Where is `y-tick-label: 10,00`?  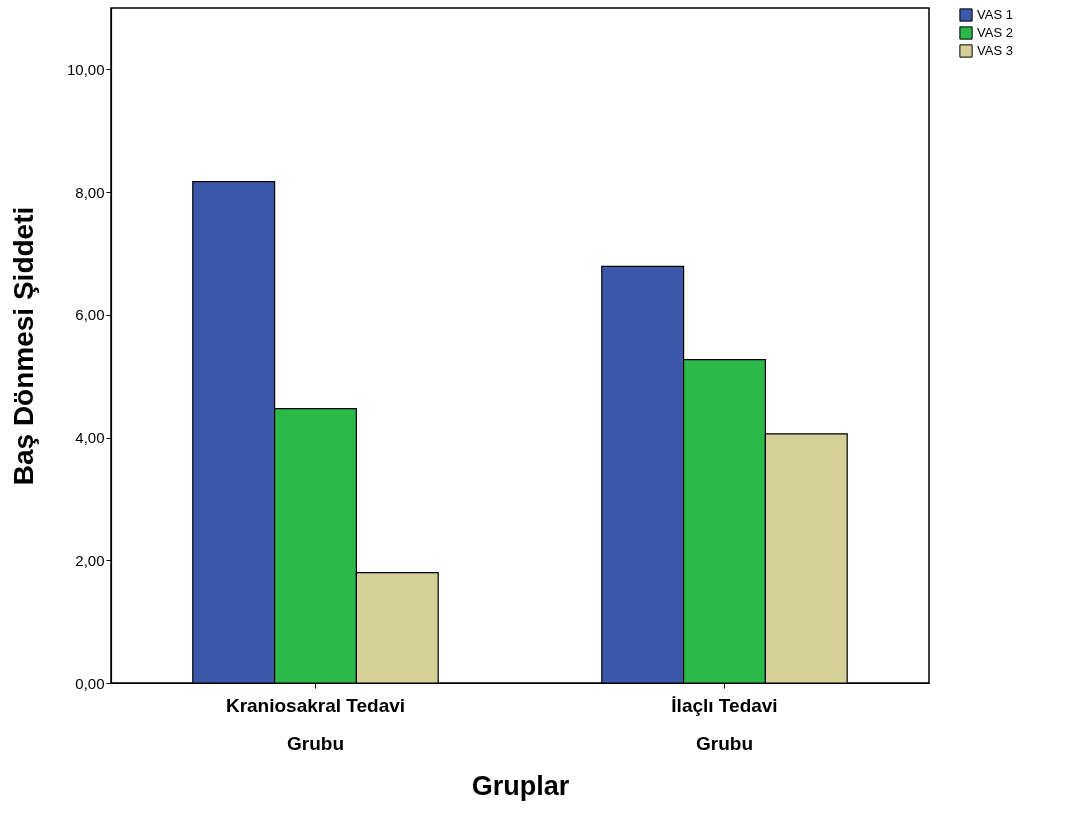 y-tick-label: 10,00 is located at coordinates (85, 69).